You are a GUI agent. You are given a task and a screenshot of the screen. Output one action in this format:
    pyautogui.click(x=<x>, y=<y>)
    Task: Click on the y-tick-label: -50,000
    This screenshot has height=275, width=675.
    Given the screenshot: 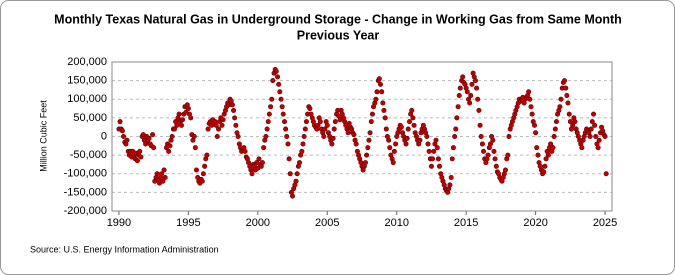 What is the action you would take?
    pyautogui.click(x=88, y=155)
    